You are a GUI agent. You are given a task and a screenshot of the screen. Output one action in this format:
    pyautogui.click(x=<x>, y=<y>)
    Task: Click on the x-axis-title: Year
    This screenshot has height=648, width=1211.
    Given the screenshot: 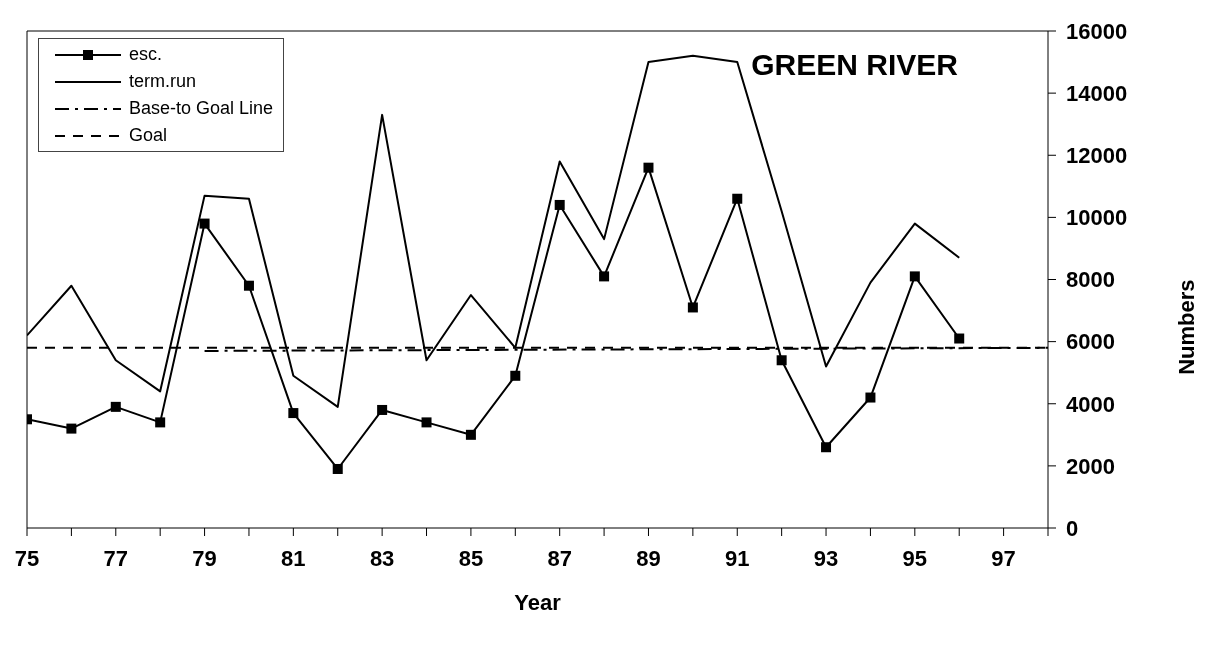 What is the action you would take?
    pyautogui.click(x=538, y=602)
    